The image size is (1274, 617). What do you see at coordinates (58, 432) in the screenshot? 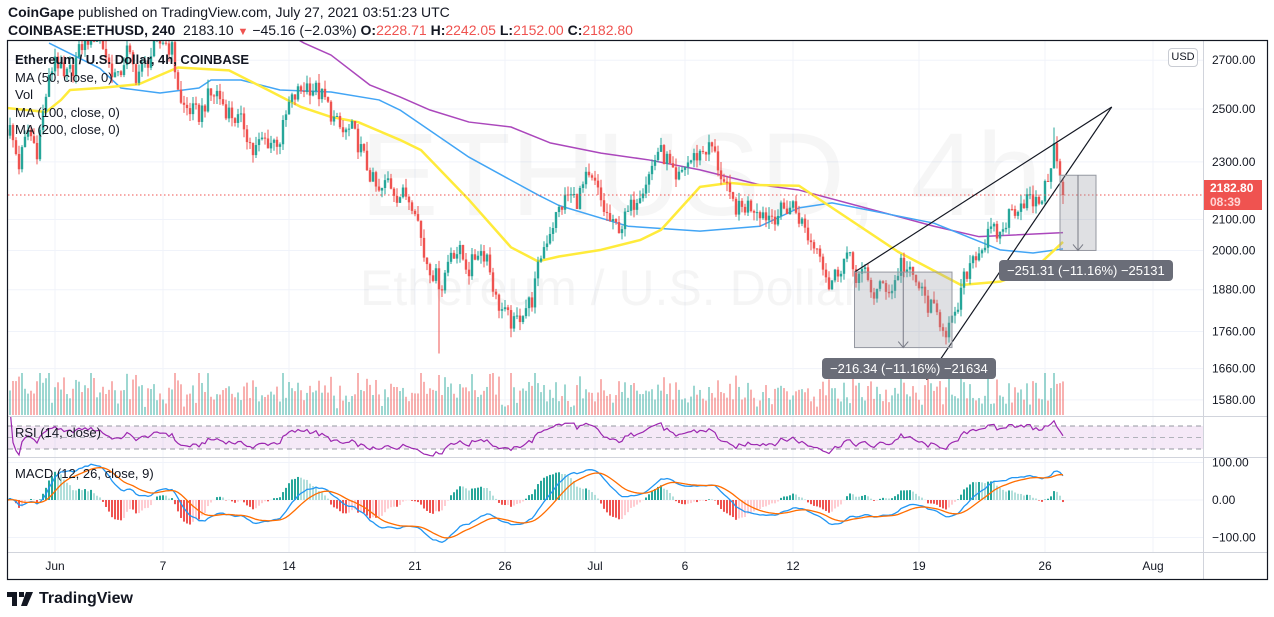
I see `rsi-legend: RSI (14, close)` at bounding box center [58, 432].